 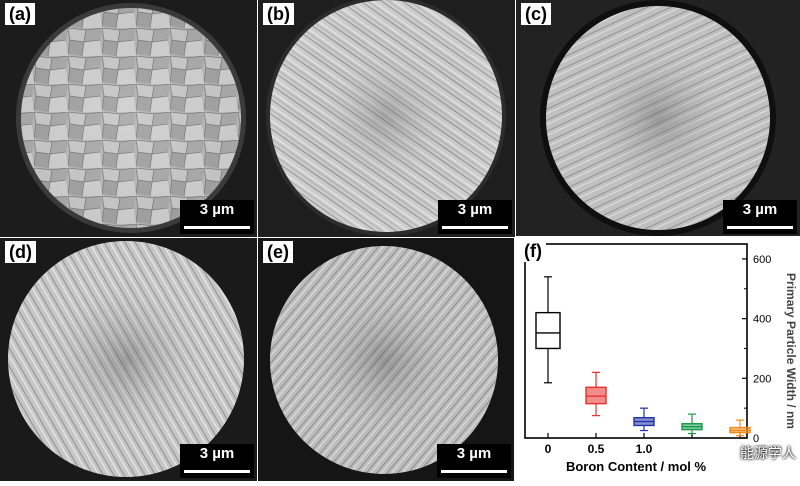 What do you see at coordinates (636, 466) in the screenshot?
I see `x-axis-label: Boron Content / mol %` at bounding box center [636, 466].